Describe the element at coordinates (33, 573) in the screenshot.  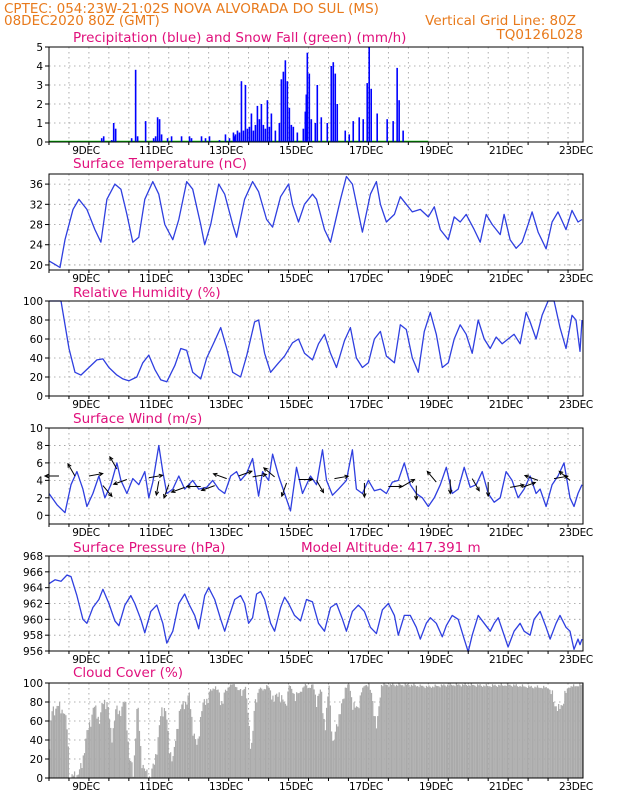
I see `y-tick-label: 966` at that location.